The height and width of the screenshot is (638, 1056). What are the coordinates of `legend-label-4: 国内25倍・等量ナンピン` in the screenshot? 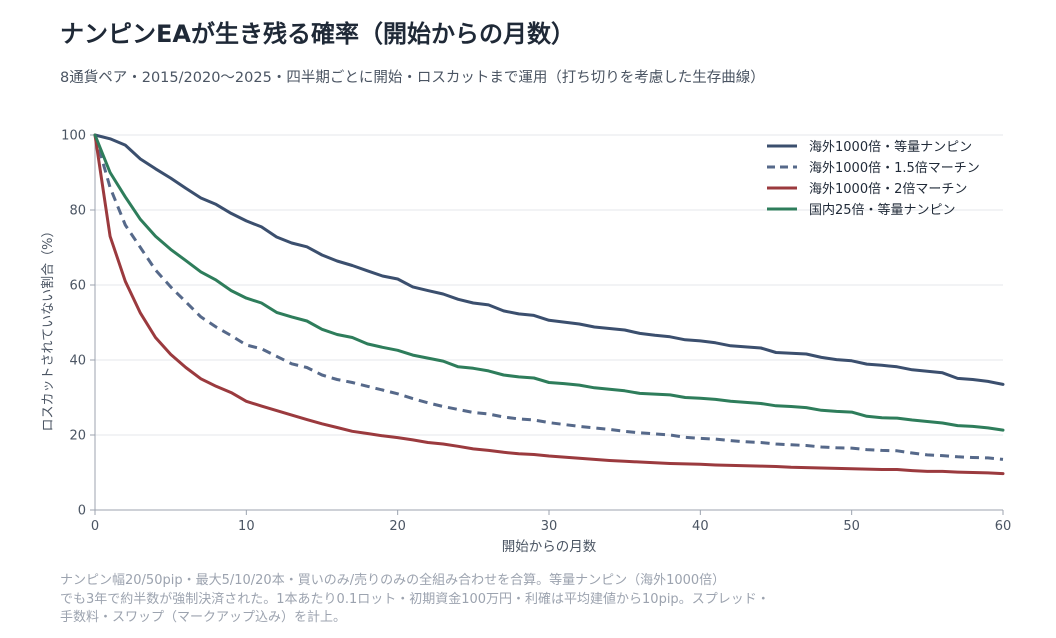 It's located at (882, 210).